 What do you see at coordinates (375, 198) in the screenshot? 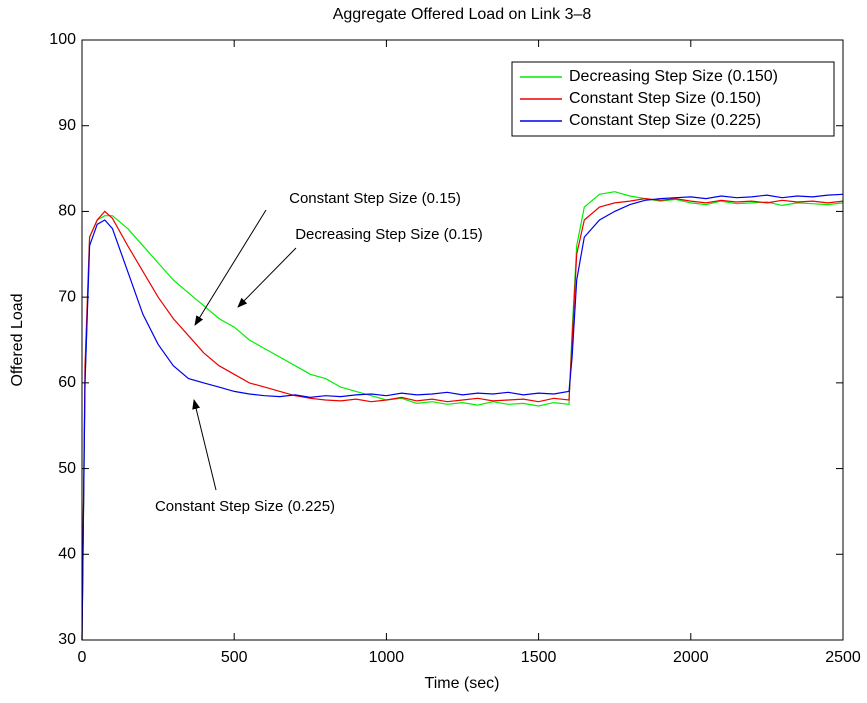
I see `annotation: Constant Step Size (0.15)` at bounding box center [375, 198].